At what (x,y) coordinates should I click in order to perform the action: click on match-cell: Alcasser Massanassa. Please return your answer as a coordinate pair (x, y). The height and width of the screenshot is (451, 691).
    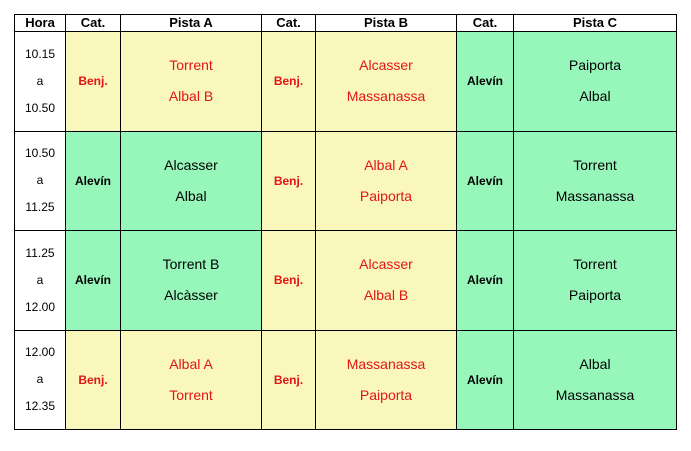
    Looking at the image, I should click on (386, 81).